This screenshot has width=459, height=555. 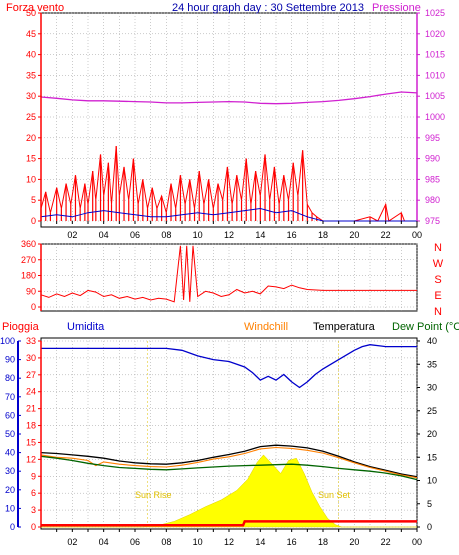 What do you see at coordinates (31, 179) in the screenshot?
I see `wind-tick-label: 10` at bounding box center [31, 179].